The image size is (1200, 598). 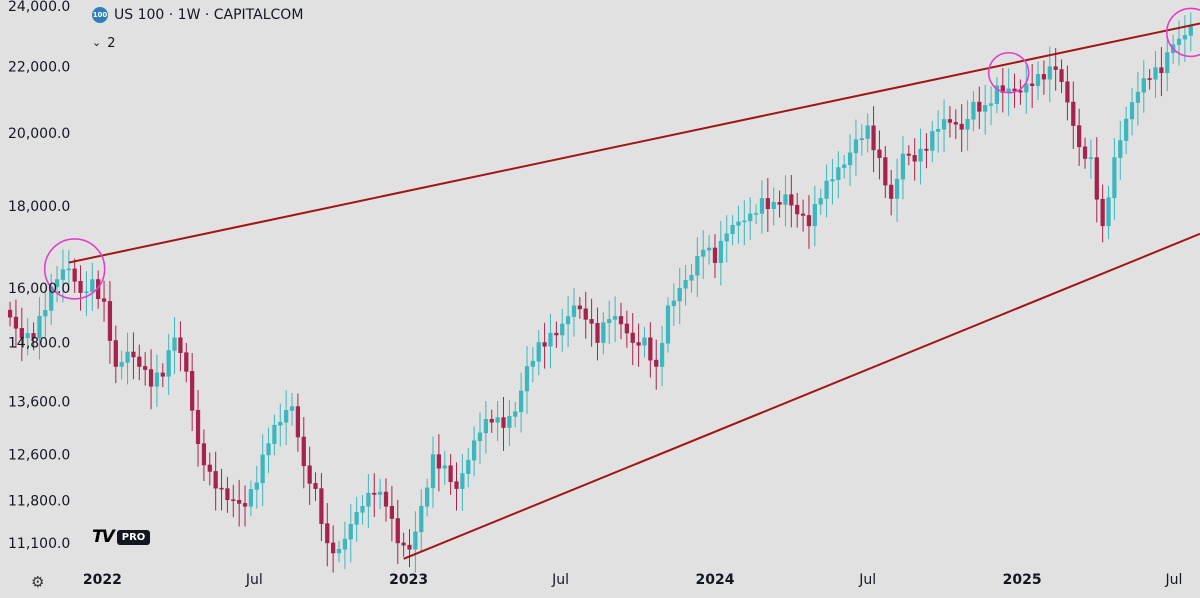 What do you see at coordinates (97, 42) in the screenshot?
I see `chevron-down-icon: ⌄` at bounding box center [97, 42].